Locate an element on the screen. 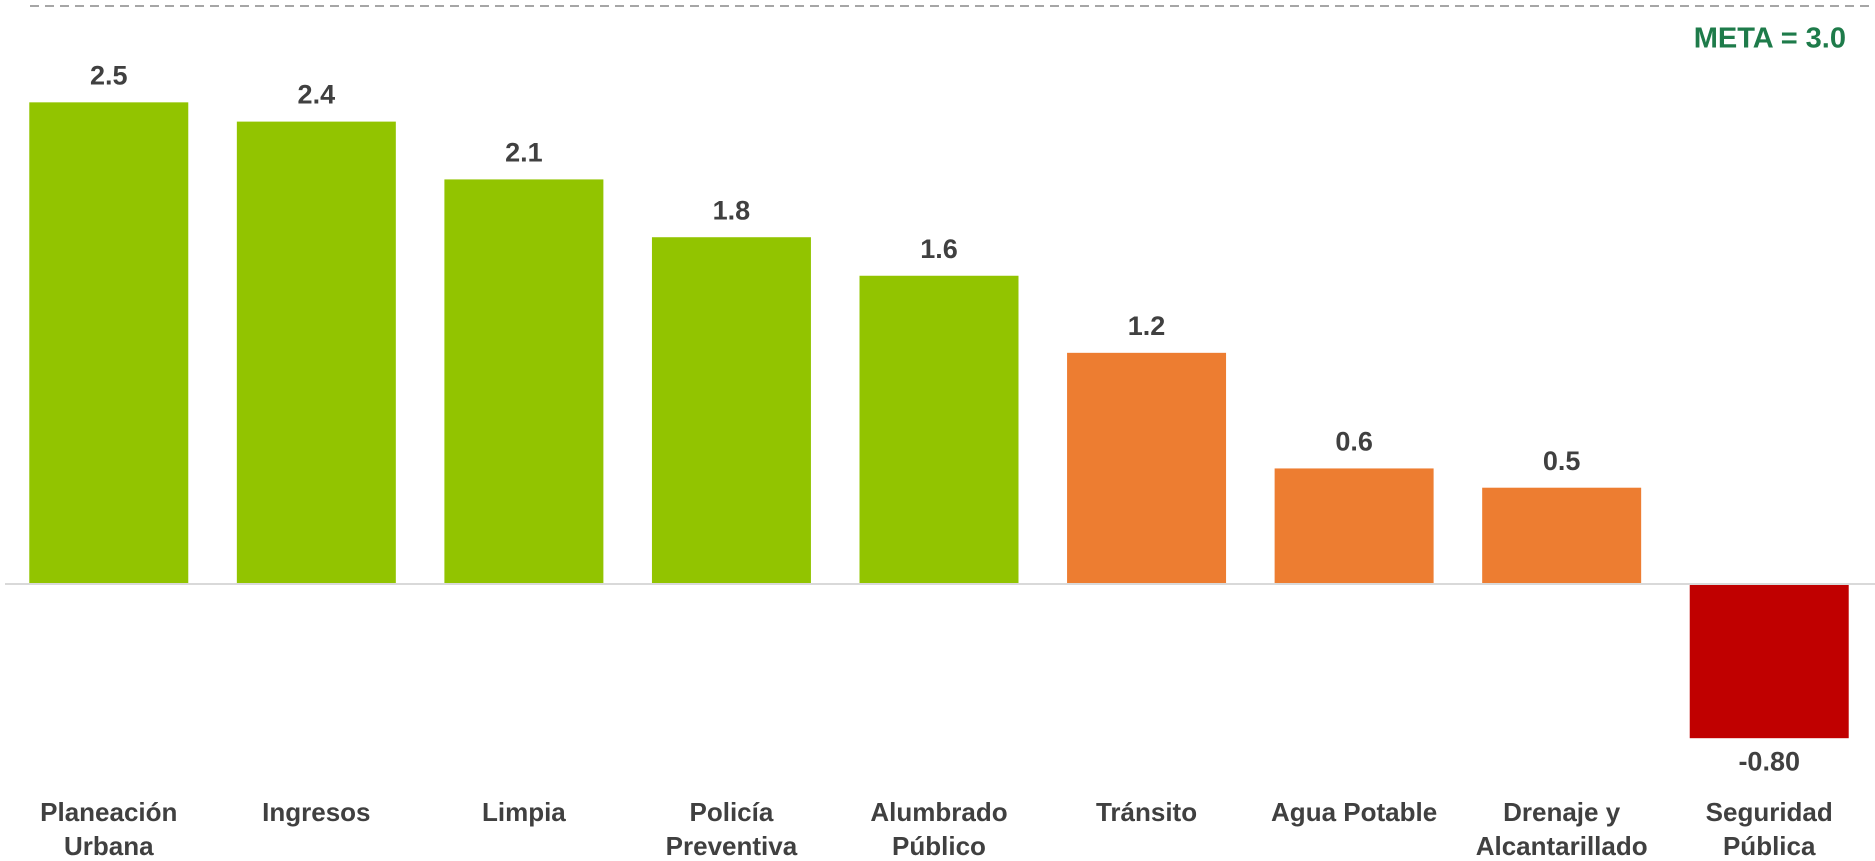  x-tick-label: Policía Preventiva is located at coordinates (731, 829).